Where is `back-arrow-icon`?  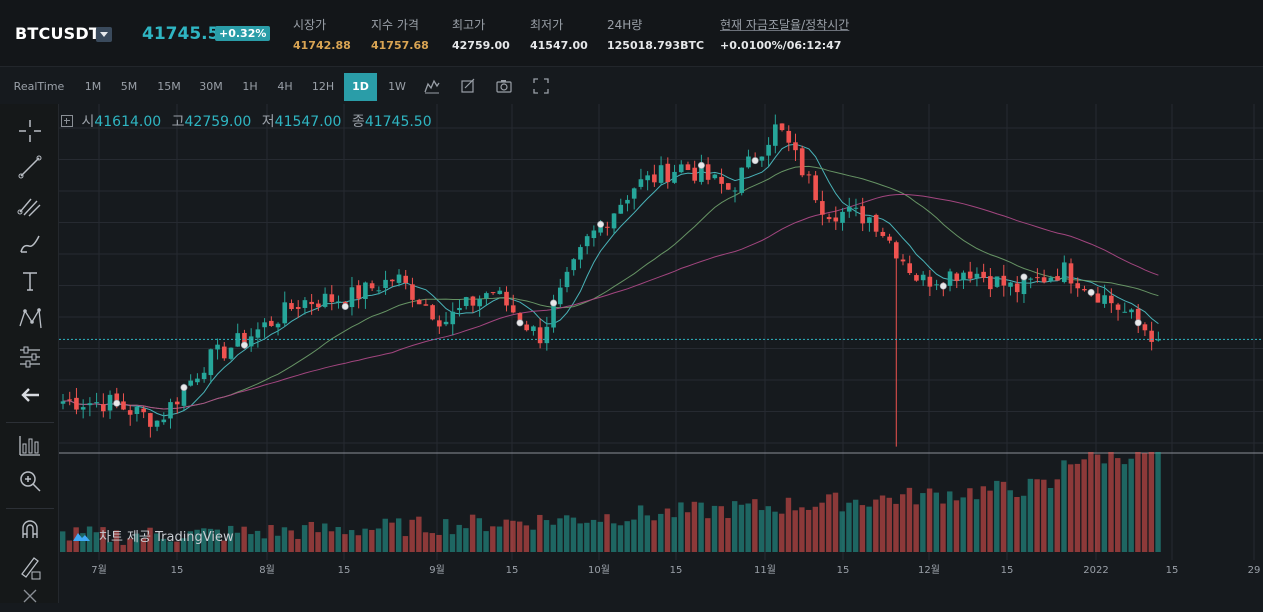 back-arrow-icon is located at coordinates (30, 395).